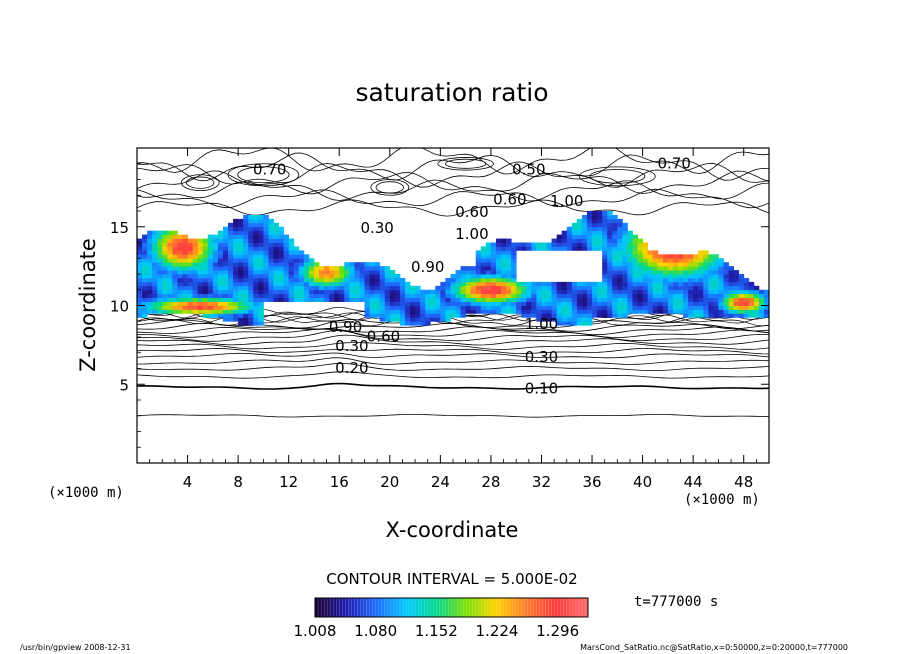  What do you see at coordinates (541, 324) in the screenshot?
I see `contour-label-12: 1.00` at bounding box center [541, 324].